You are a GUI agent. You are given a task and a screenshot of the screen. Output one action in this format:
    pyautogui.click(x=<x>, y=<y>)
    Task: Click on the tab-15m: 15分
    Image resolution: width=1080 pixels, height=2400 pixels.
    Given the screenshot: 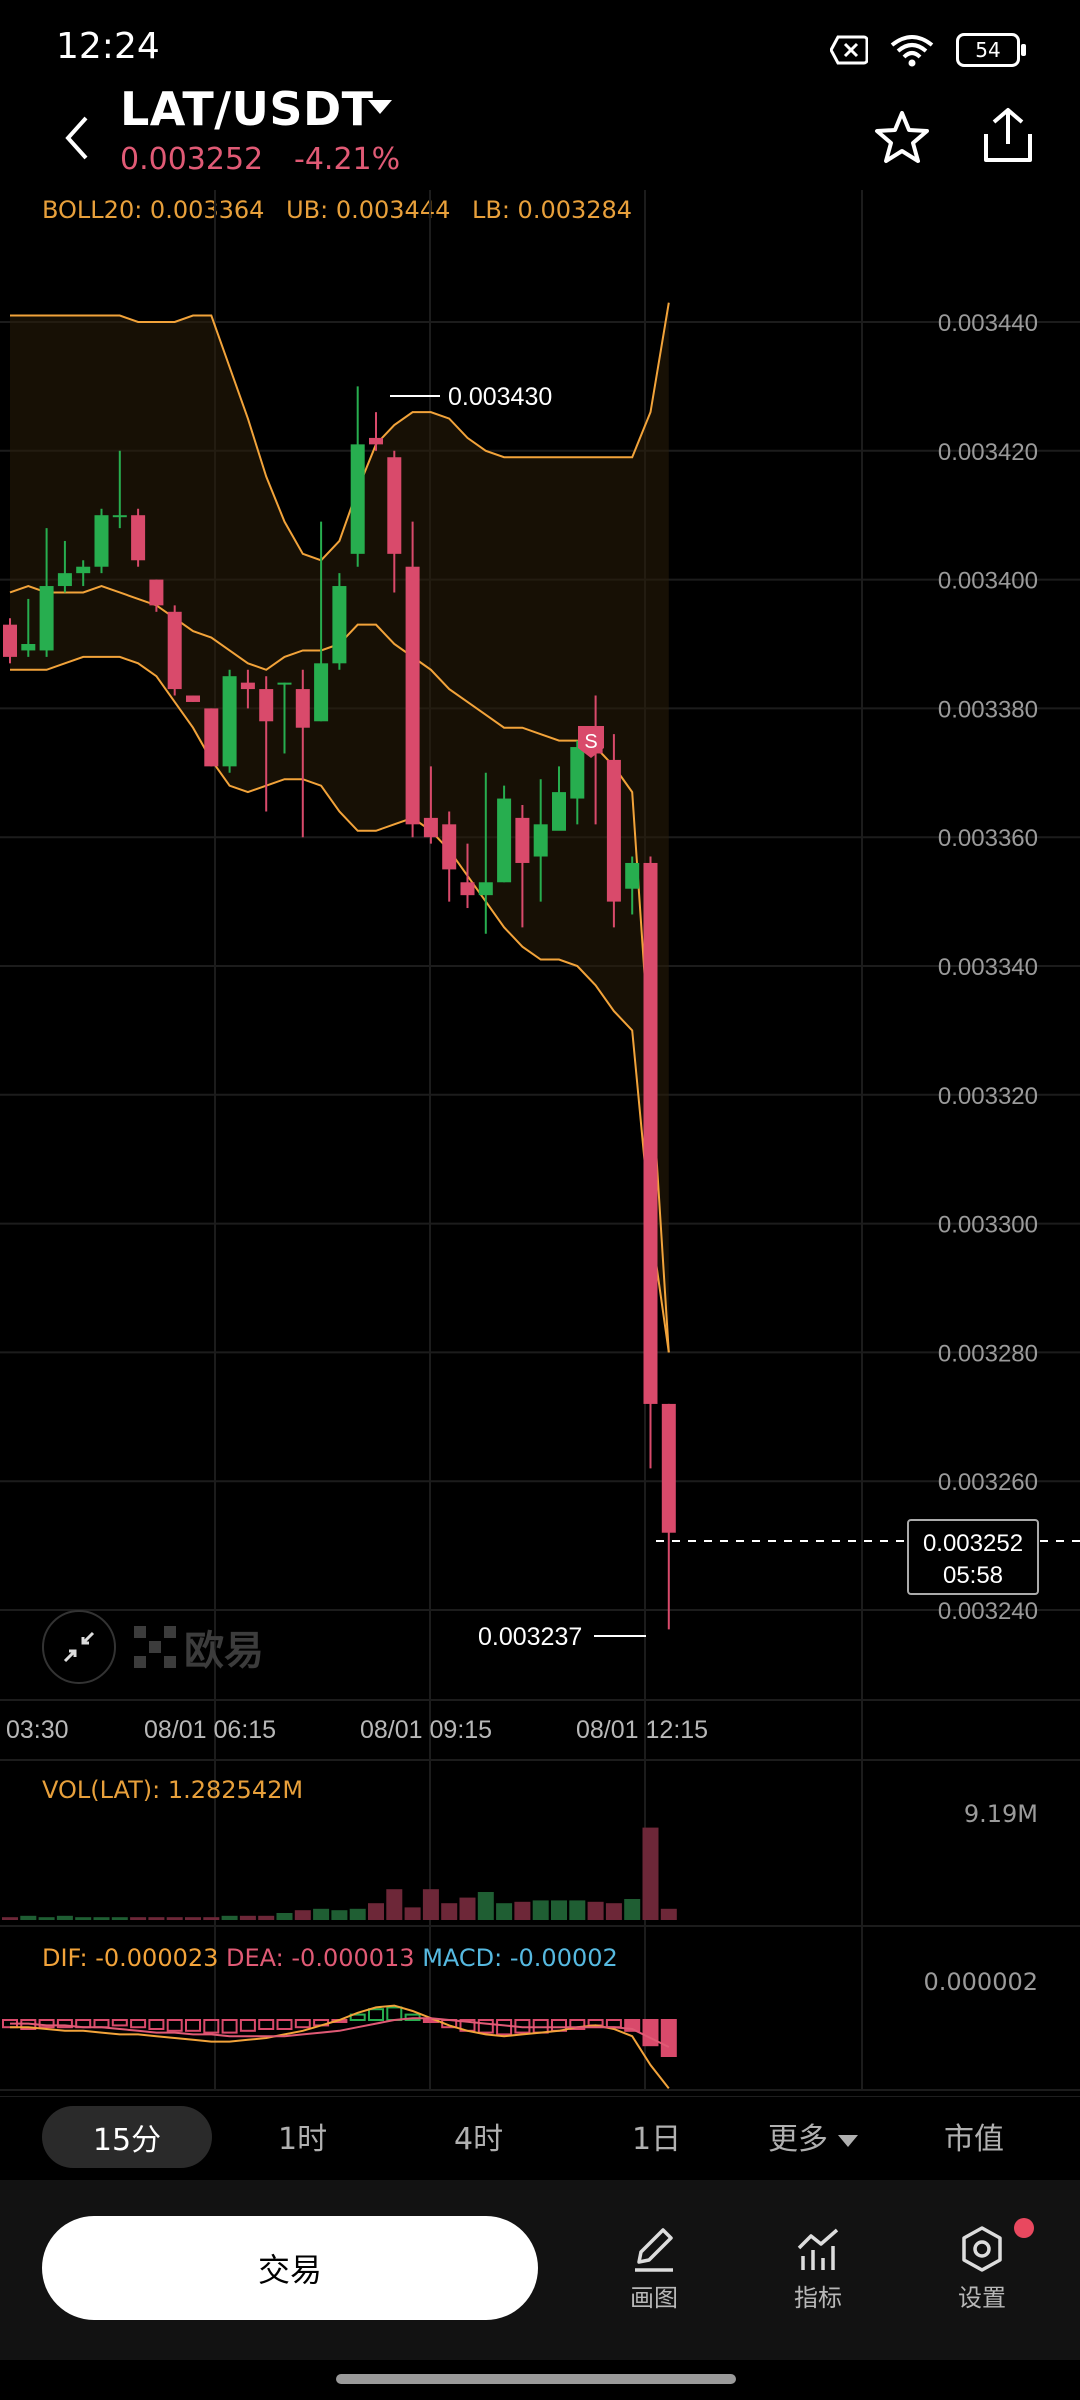 What is the action you would take?
    pyautogui.click(x=127, y=2137)
    